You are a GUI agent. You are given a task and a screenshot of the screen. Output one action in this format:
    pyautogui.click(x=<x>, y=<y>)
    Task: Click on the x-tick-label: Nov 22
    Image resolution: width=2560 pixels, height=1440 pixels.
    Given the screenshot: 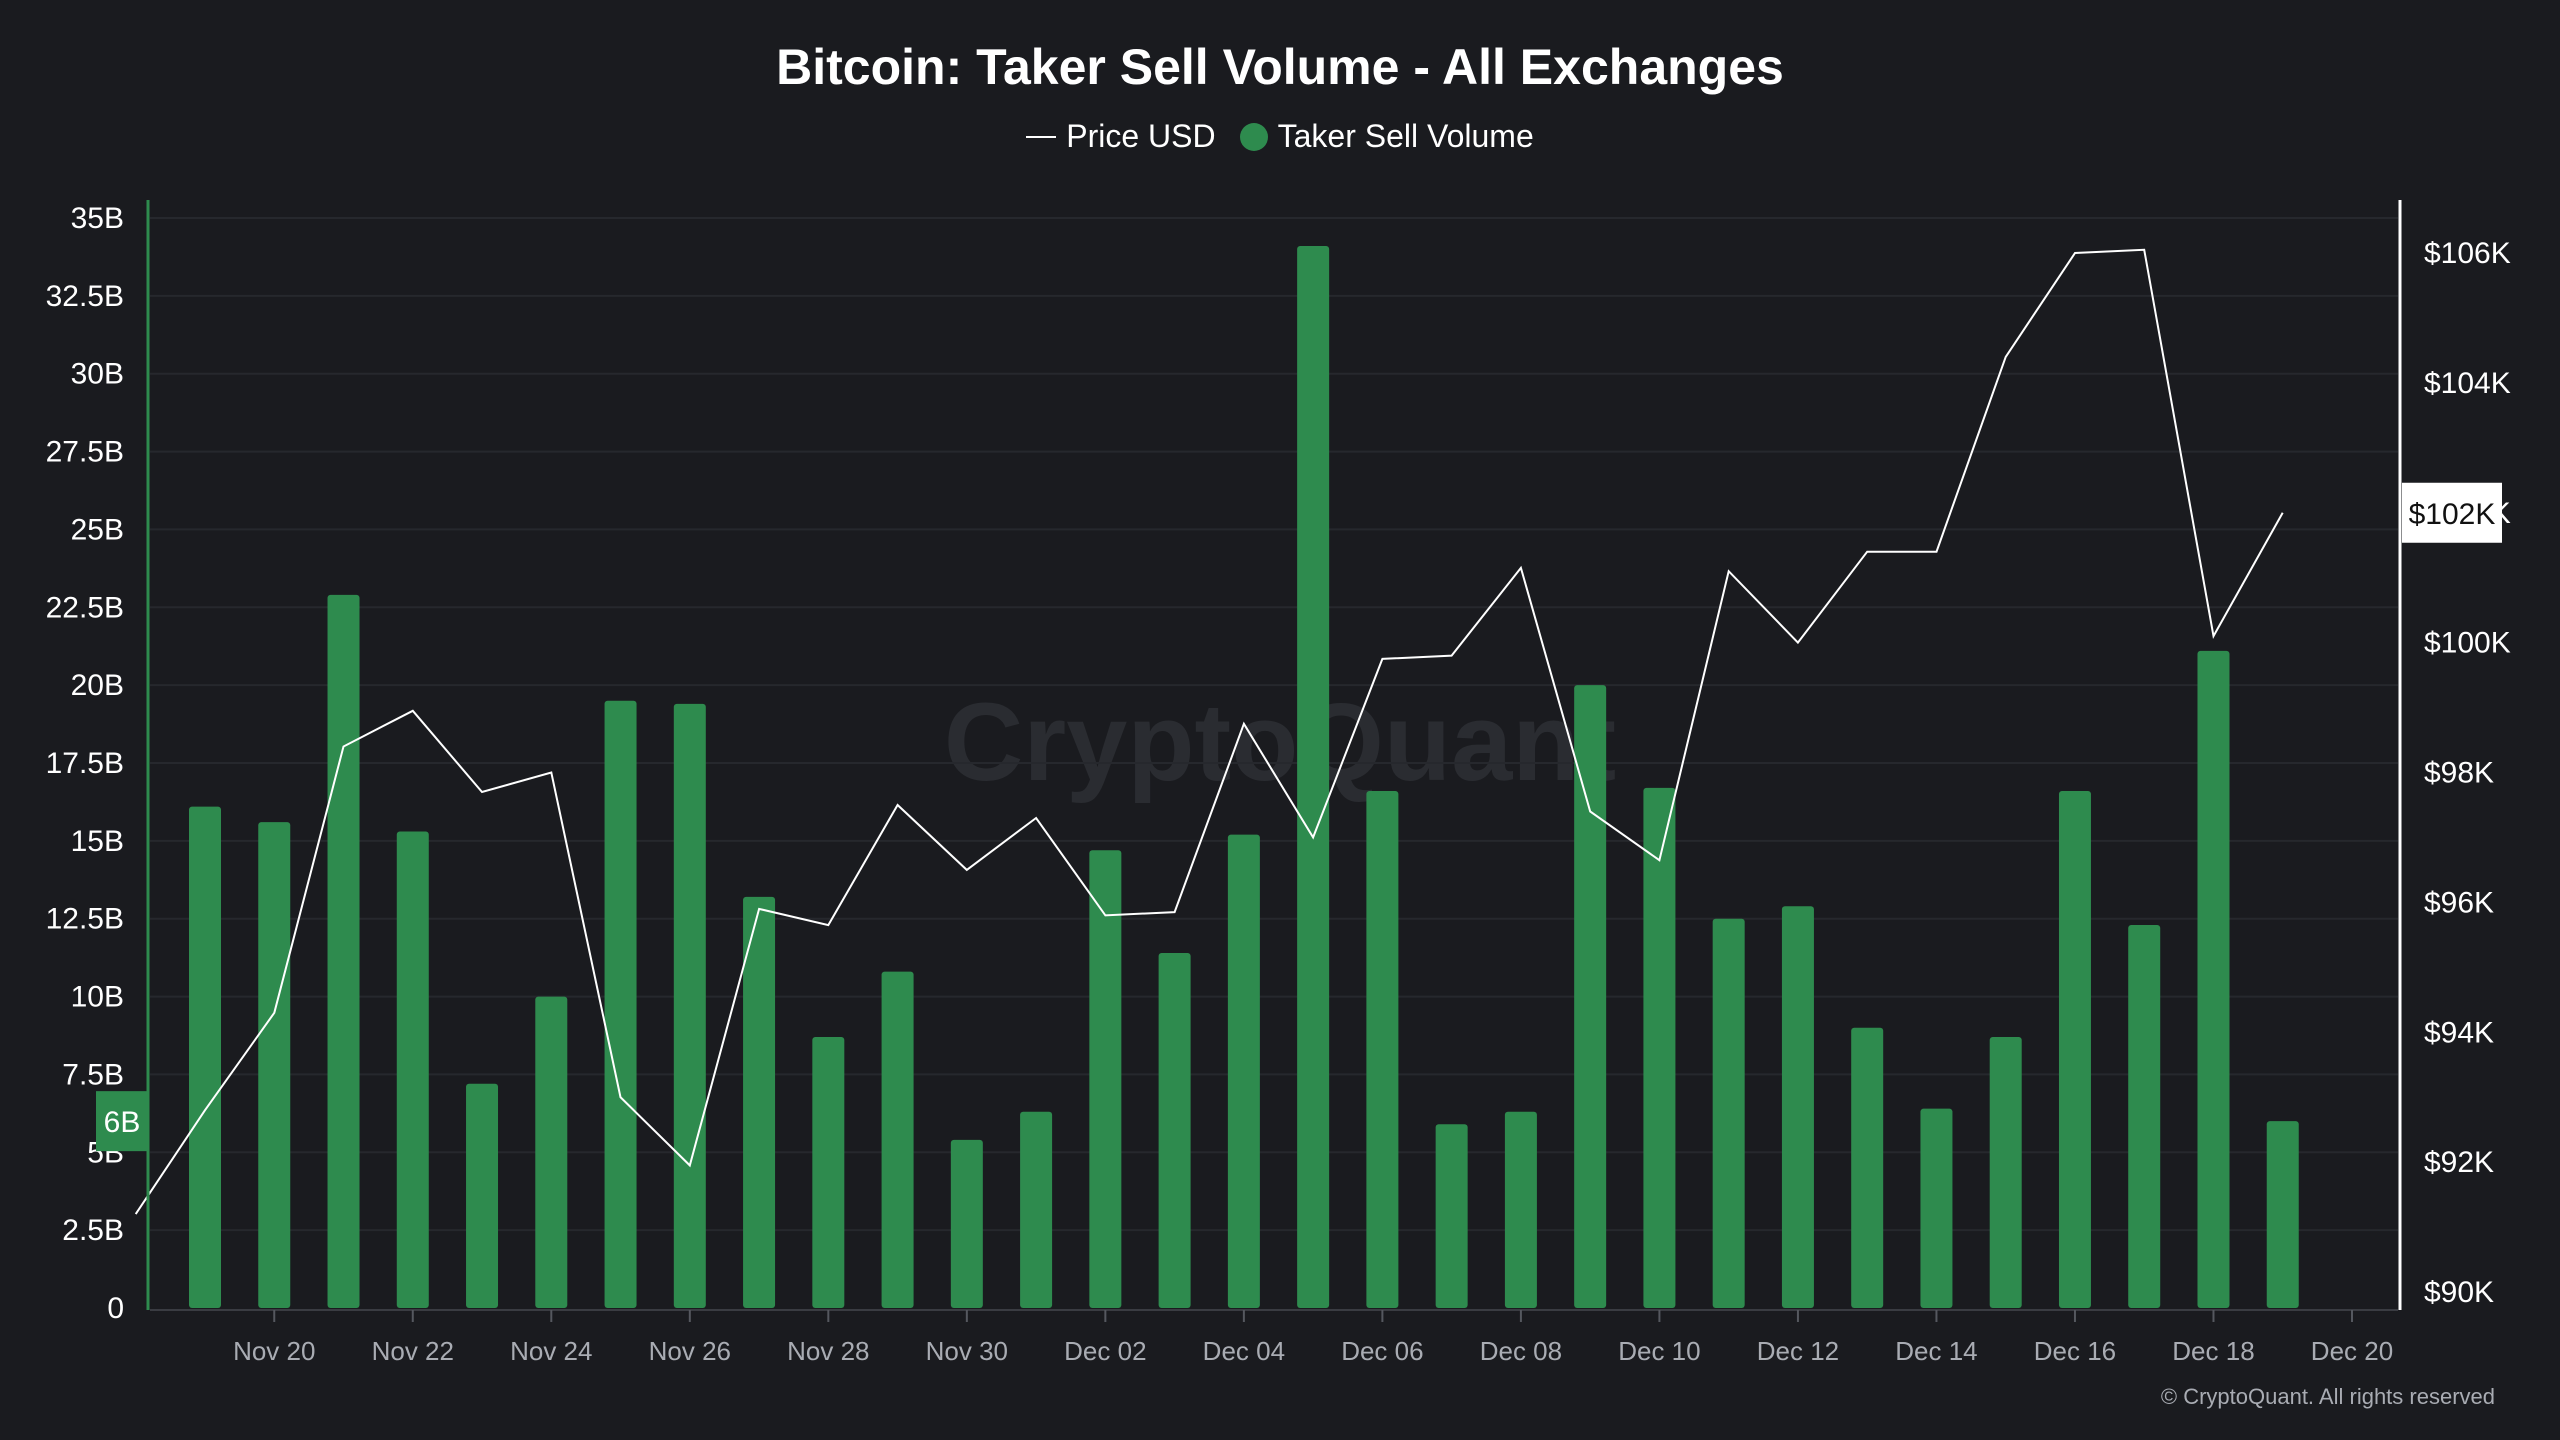 What is the action you would take?
    pyautogui.click(x=413, y=1351)
    